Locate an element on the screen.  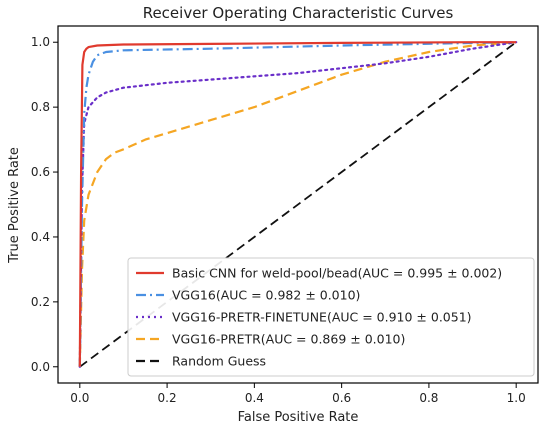
y-axis-label: True Positive Rate is located at coordinates (14, 205).